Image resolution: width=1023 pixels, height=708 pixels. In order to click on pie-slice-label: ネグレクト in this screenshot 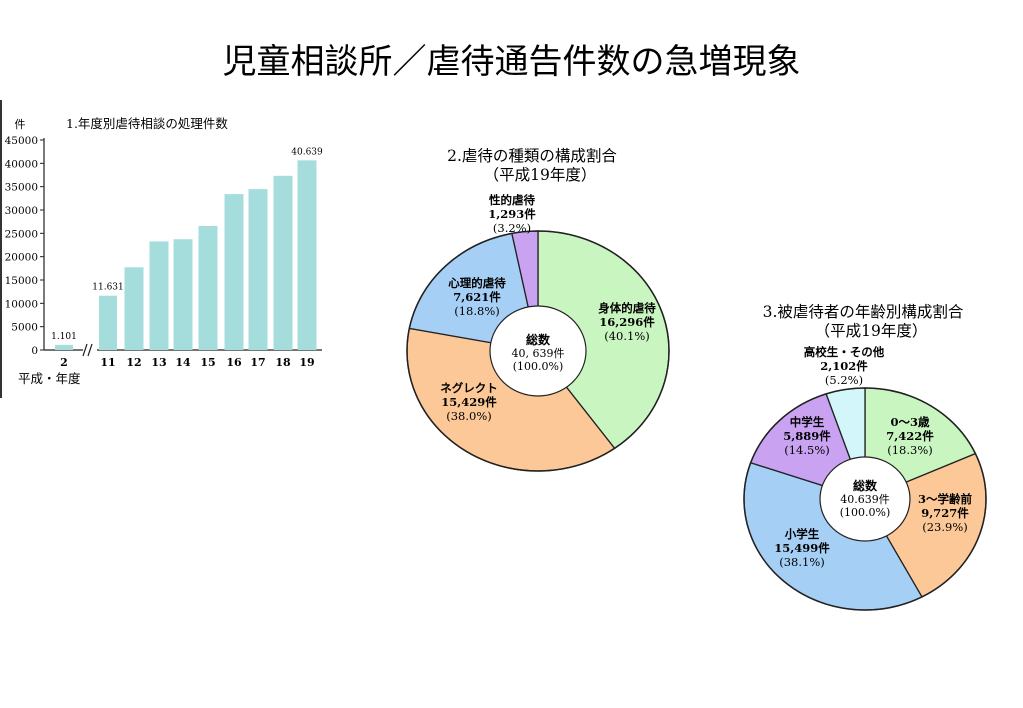, I will do `click(469, 388)`.